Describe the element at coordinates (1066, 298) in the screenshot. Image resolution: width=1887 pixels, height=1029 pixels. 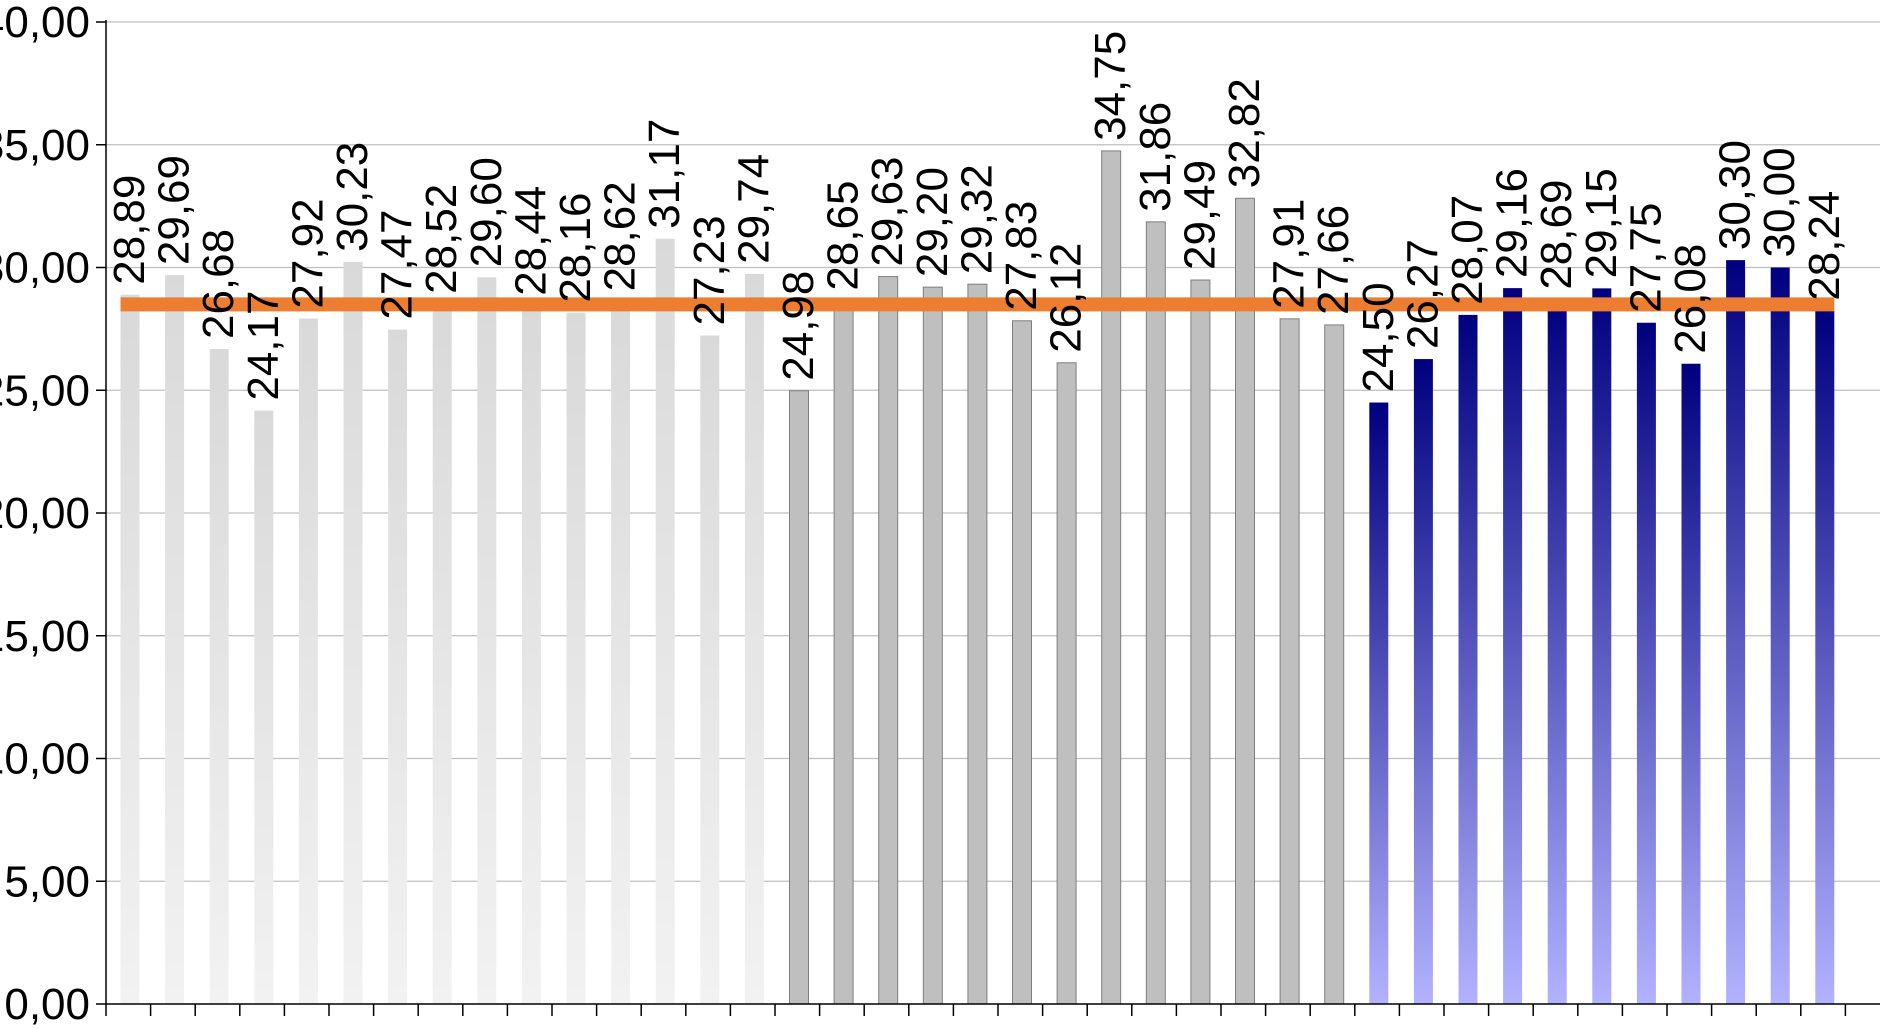
I see `data-label: 26,12` at that location.